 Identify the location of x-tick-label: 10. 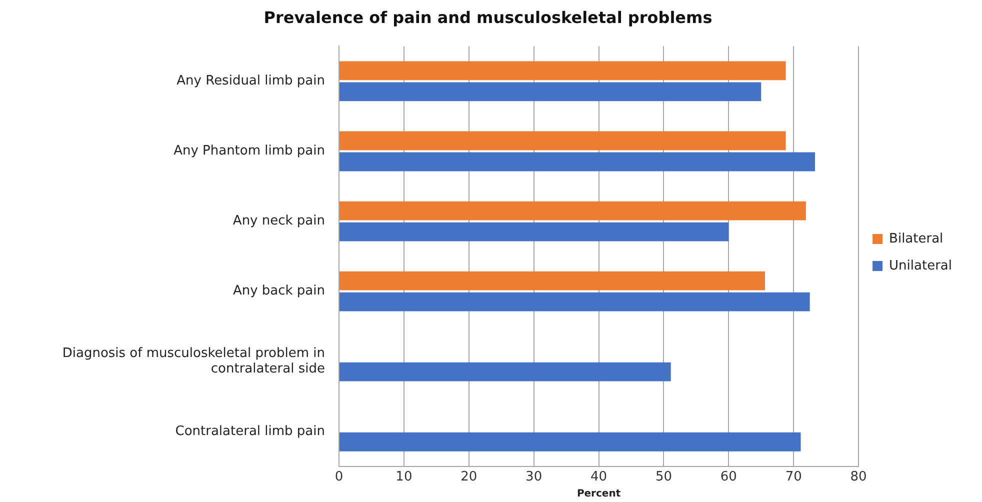
(404, 477).